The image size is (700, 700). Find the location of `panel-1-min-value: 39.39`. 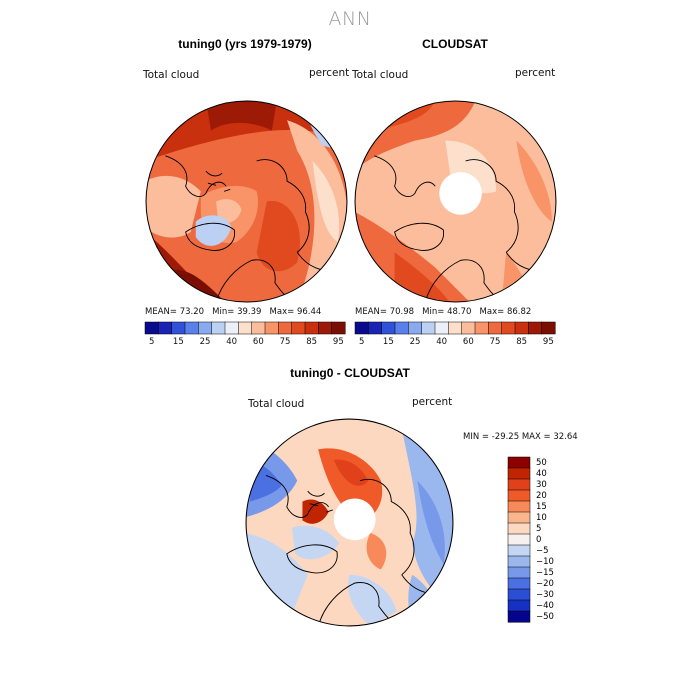

panel-1-min-value: 39.39 is located at coordinates (249, 312).